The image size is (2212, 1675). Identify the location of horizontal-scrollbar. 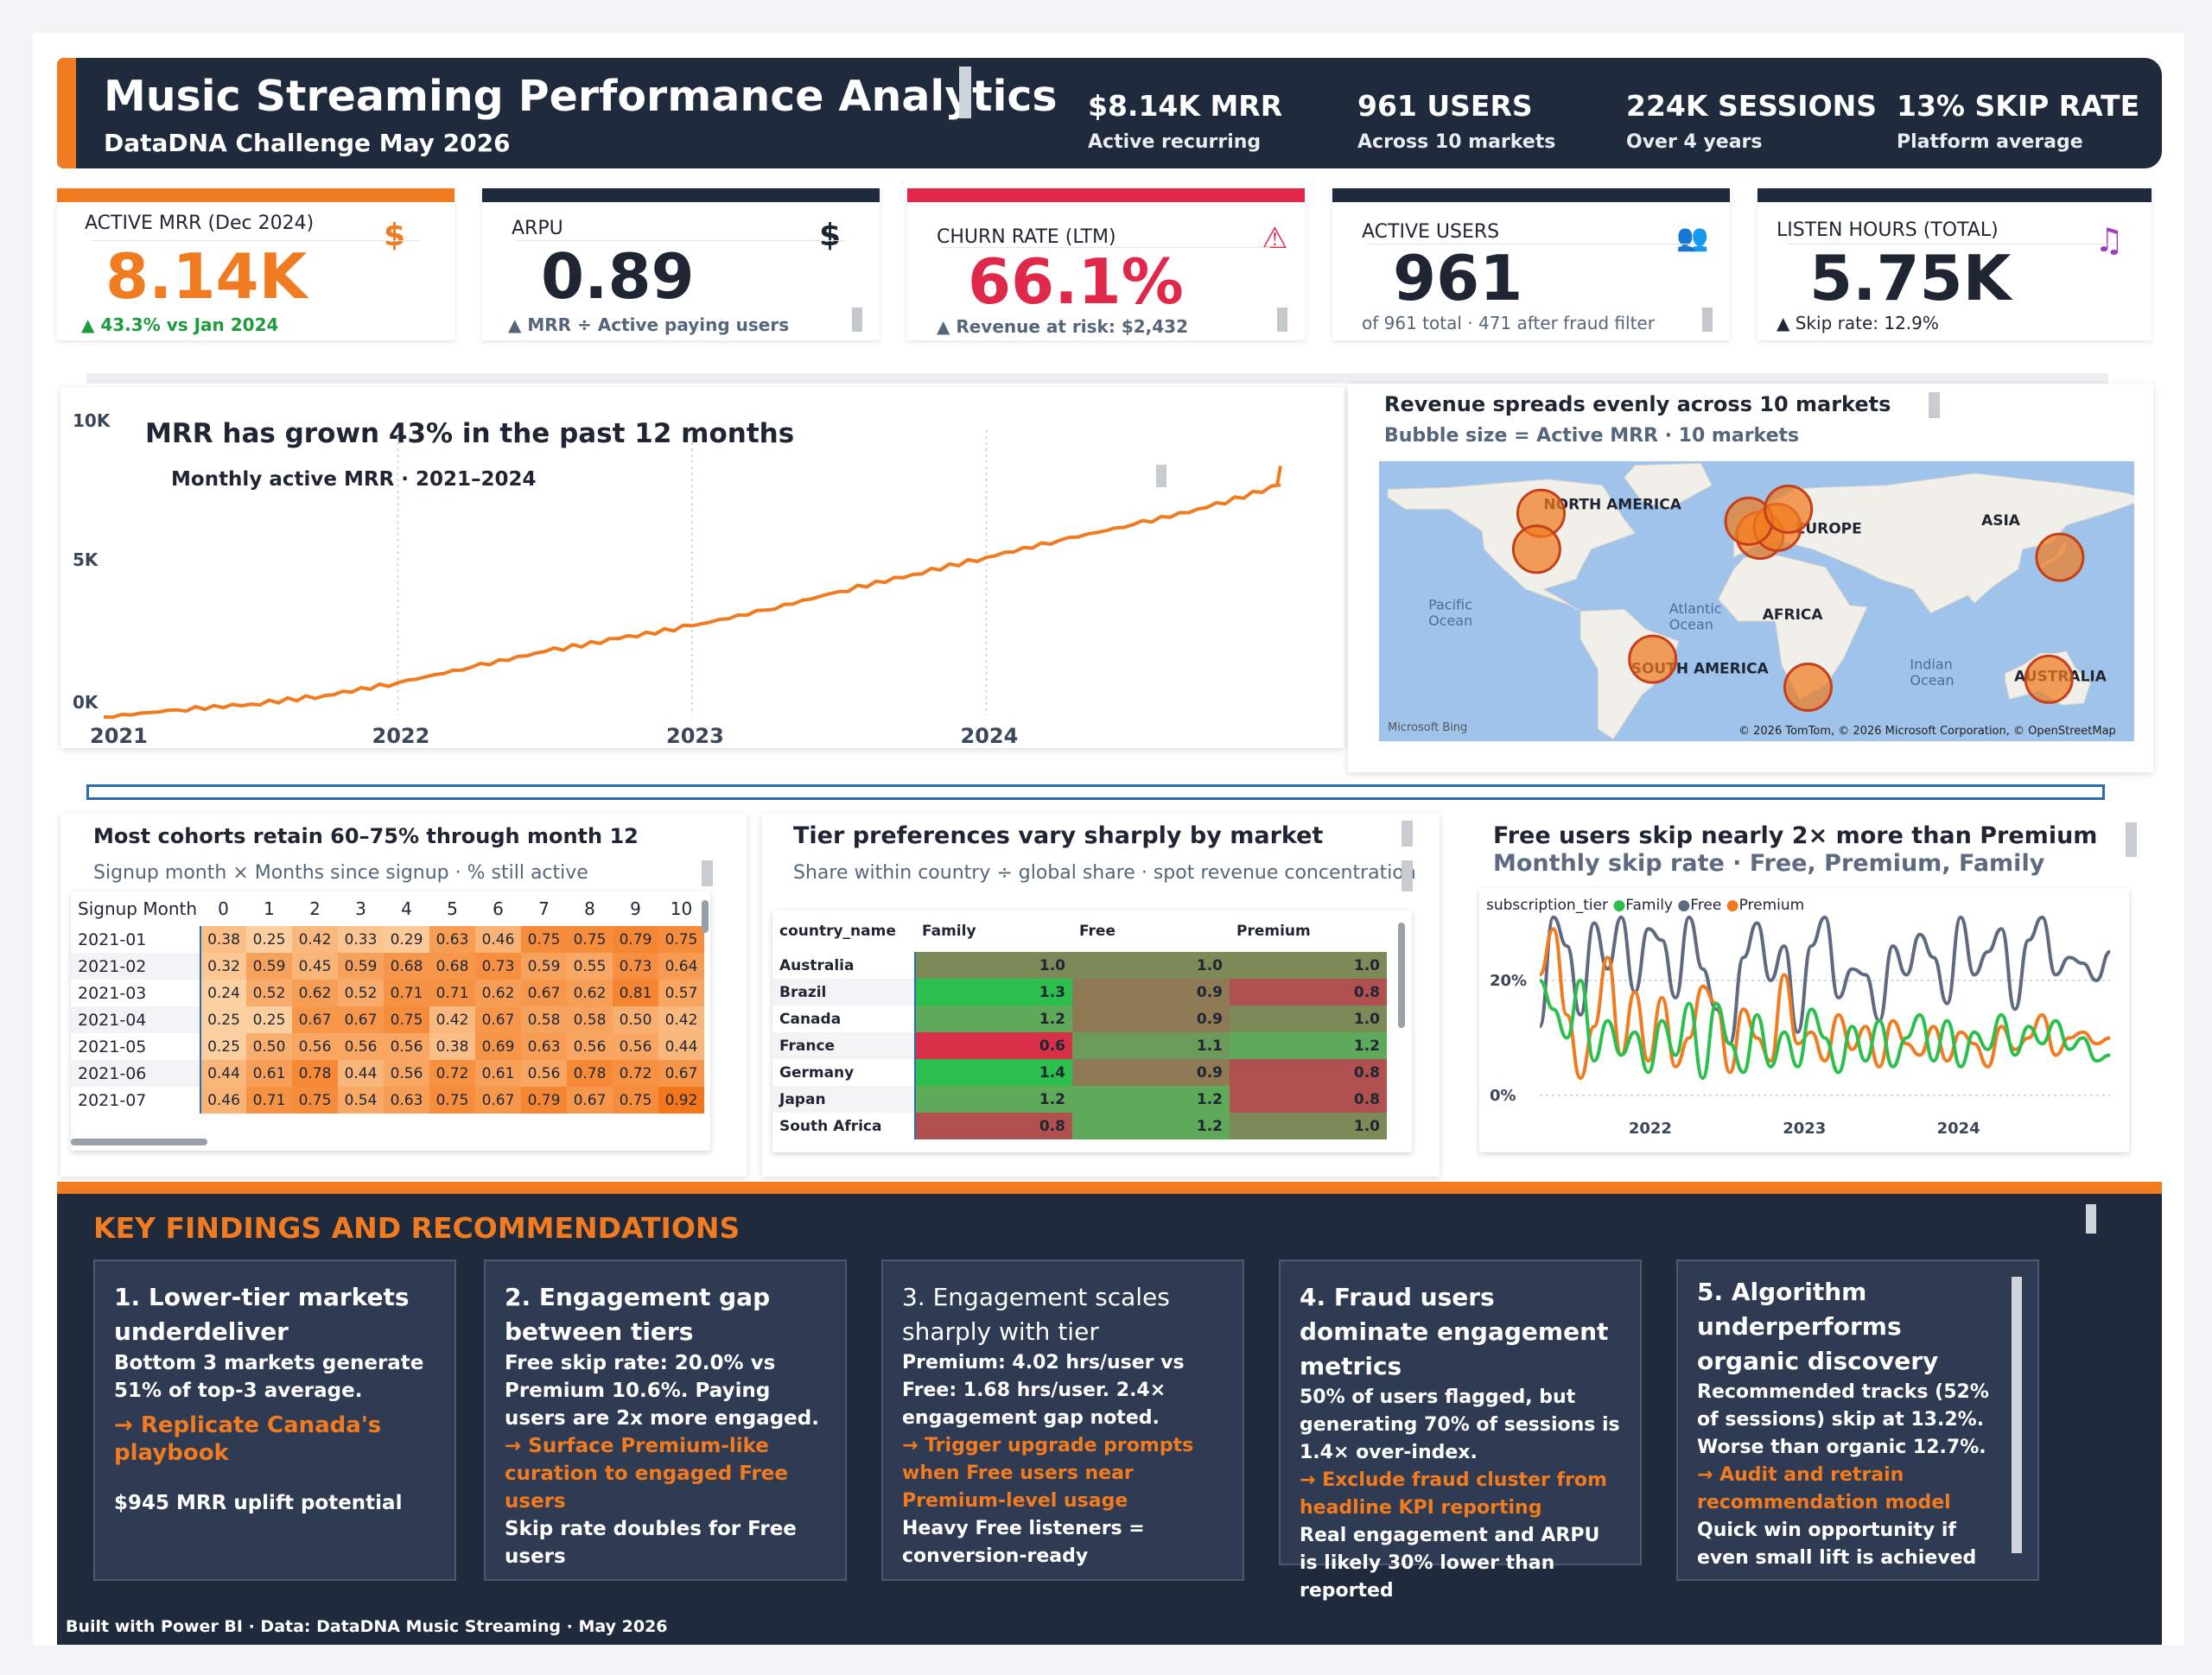
(139, 1142).